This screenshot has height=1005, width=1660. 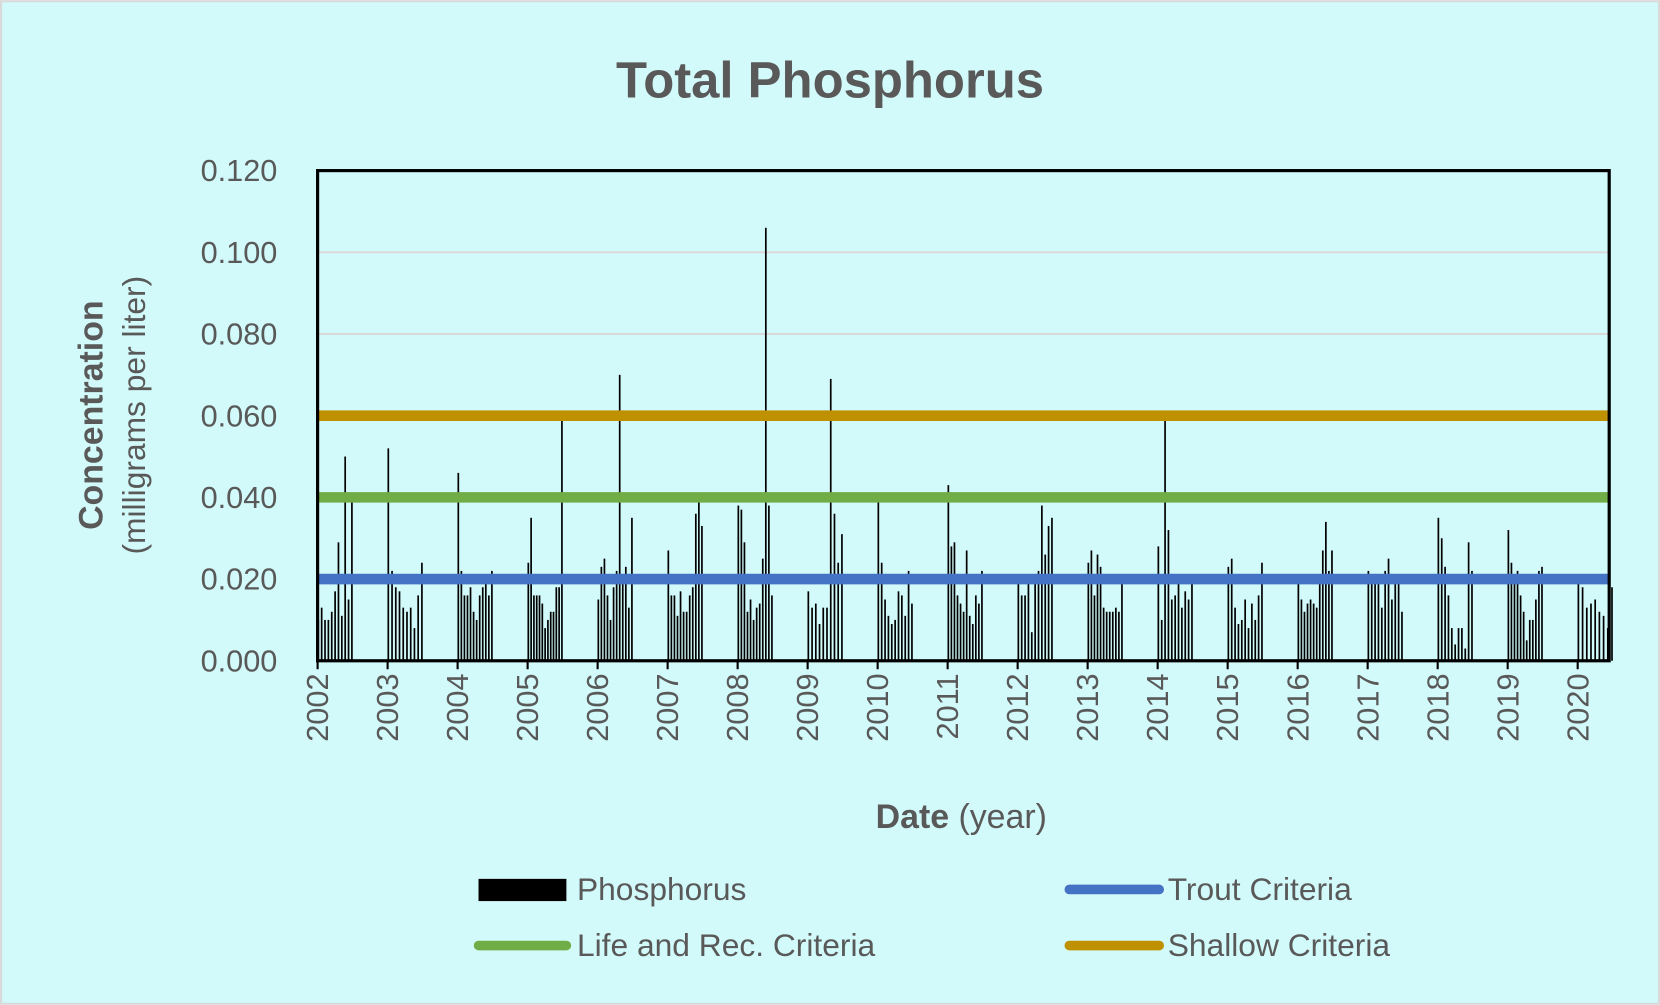 What do you see at coordinates (830, 80) in the screenshot?
I see `chart-title: Total Phosphorus` at bounding box center [830, 80].